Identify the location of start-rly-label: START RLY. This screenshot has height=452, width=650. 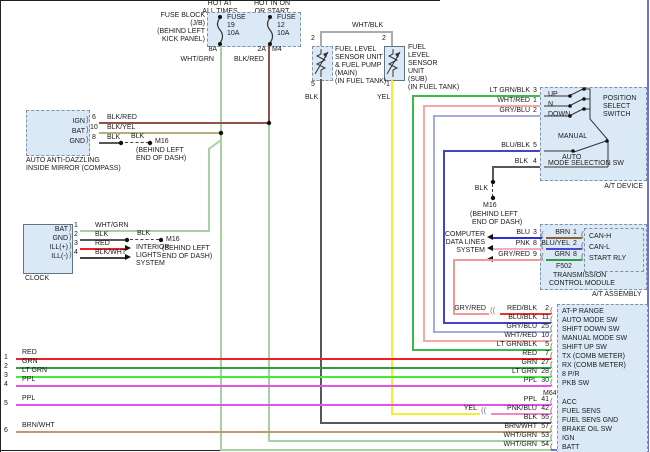
(608, 258).